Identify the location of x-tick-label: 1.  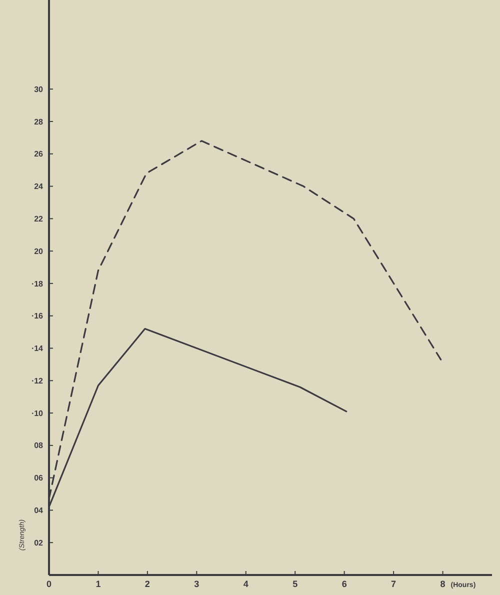
(98, 584).